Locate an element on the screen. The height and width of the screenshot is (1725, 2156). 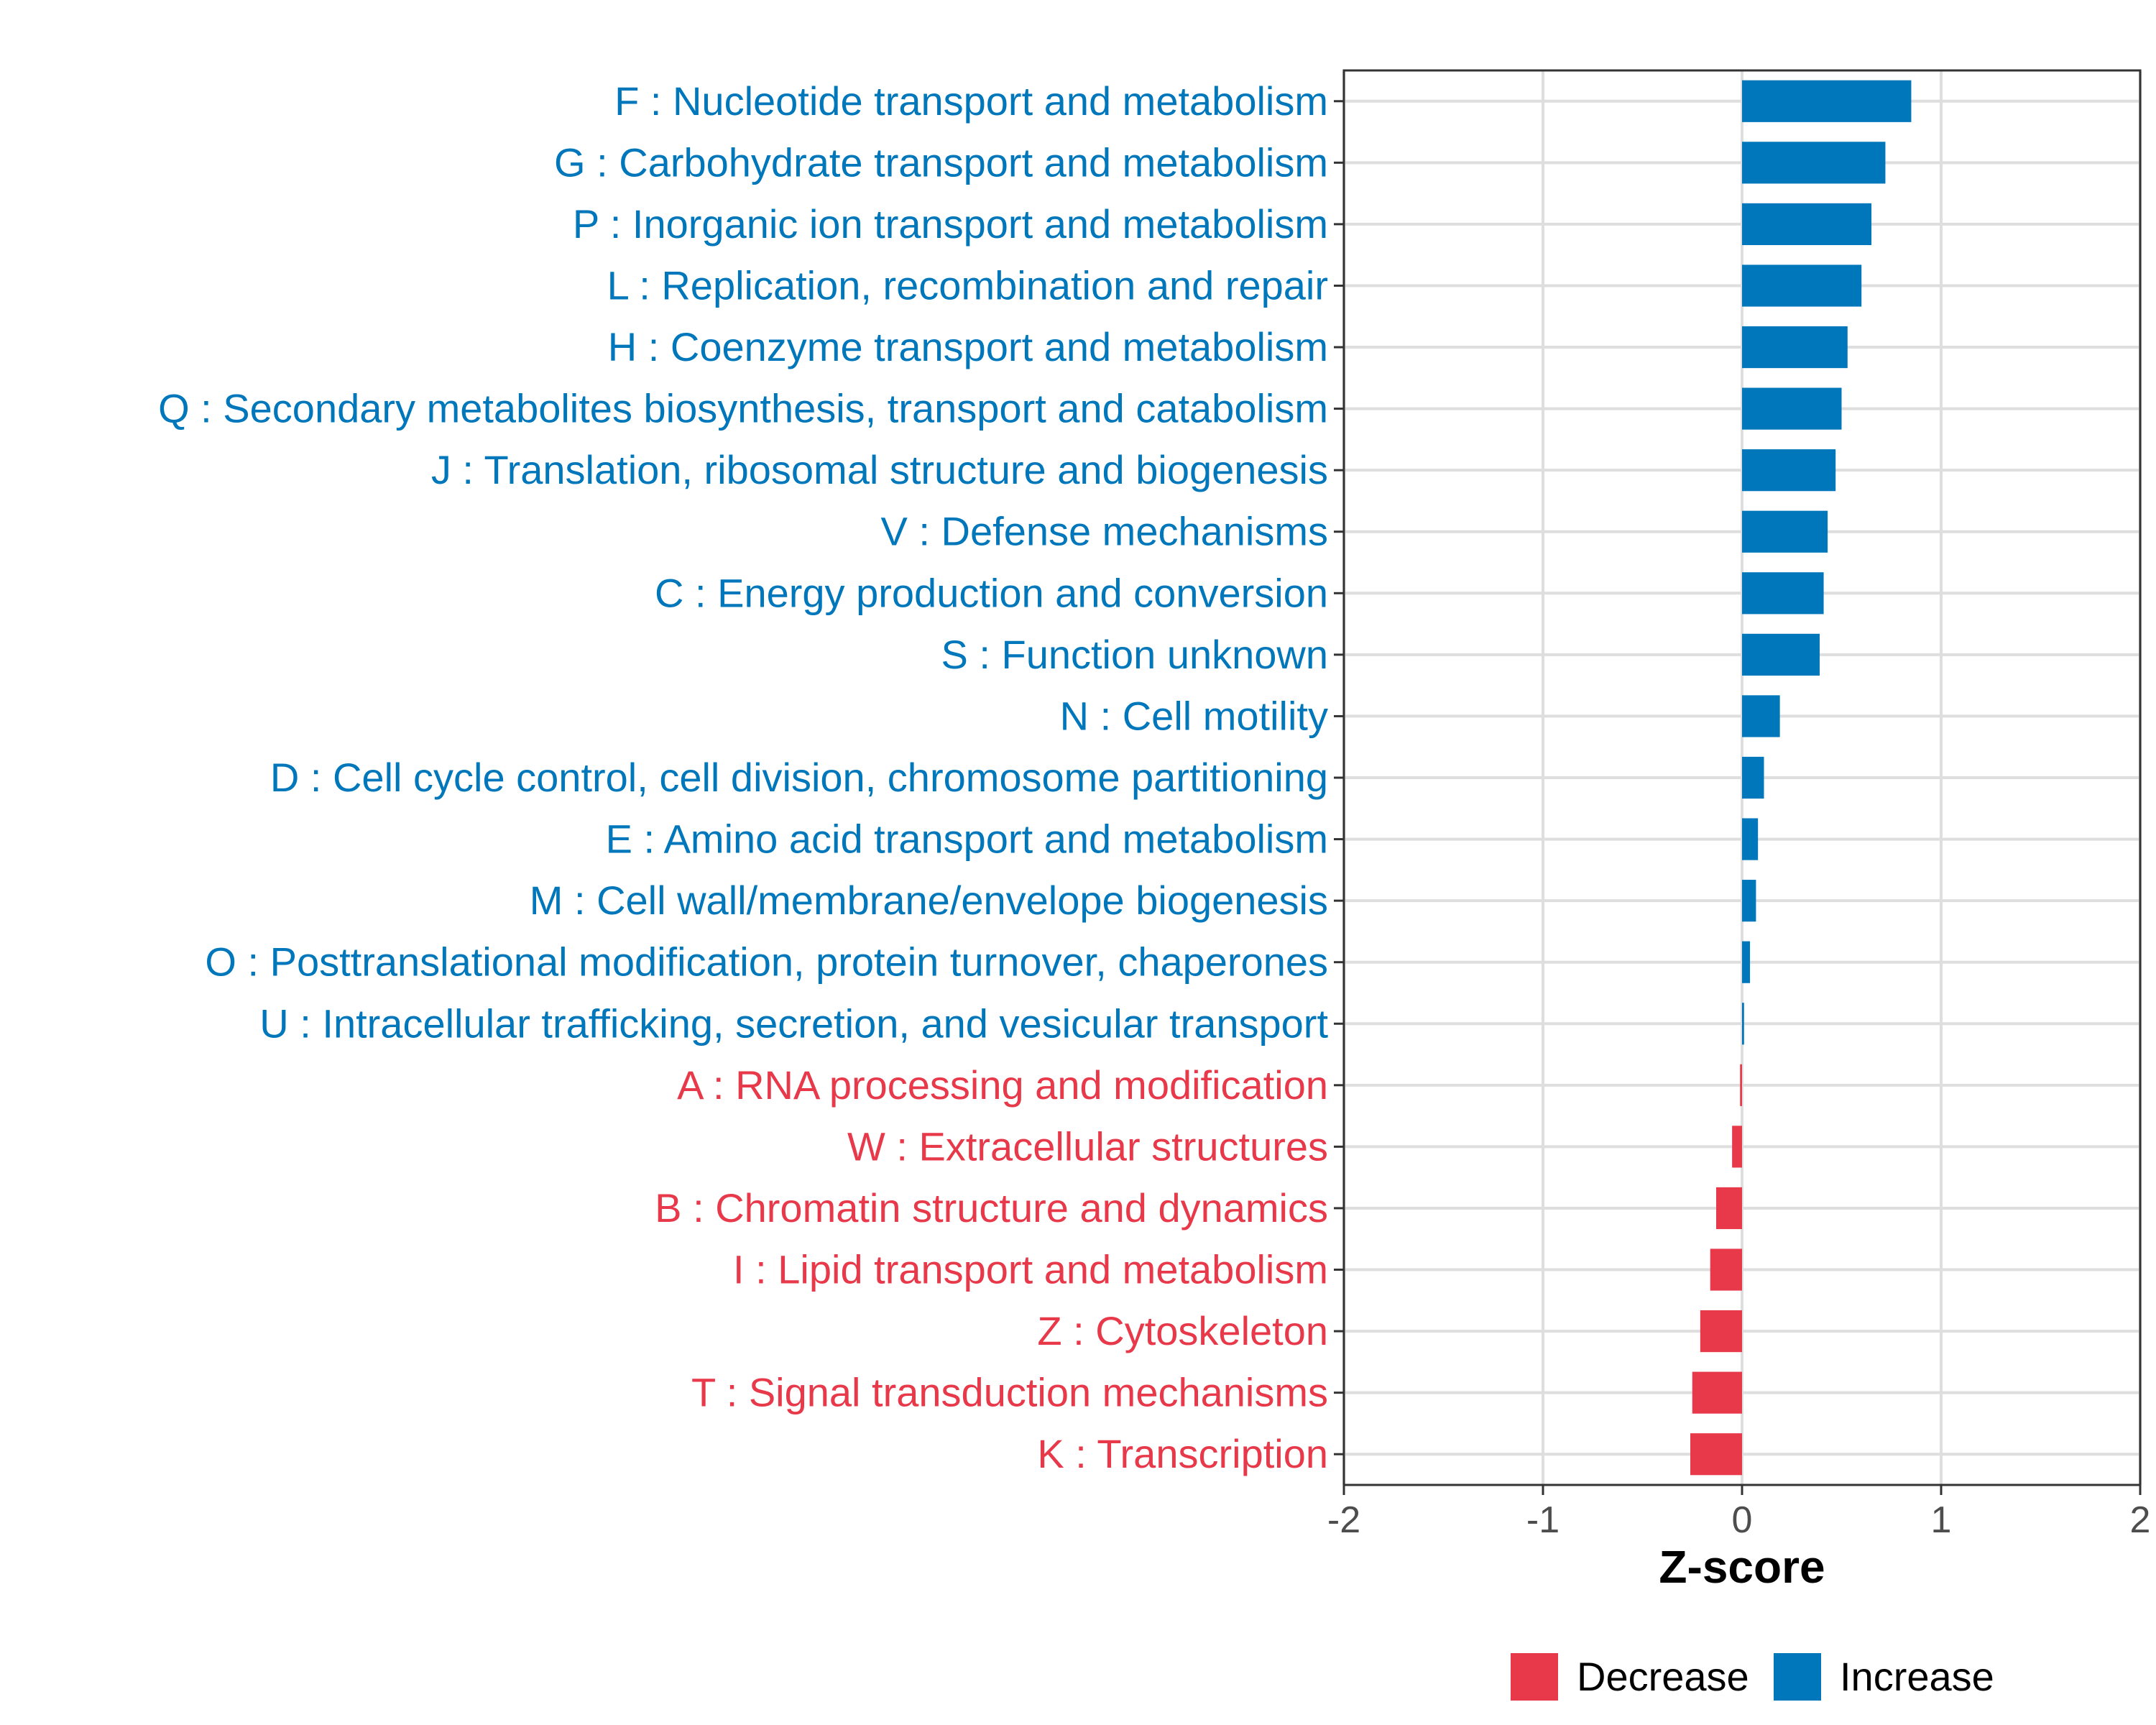
category-label: E : Amino acid transport and metabolism is located at coordinates (967, 839).